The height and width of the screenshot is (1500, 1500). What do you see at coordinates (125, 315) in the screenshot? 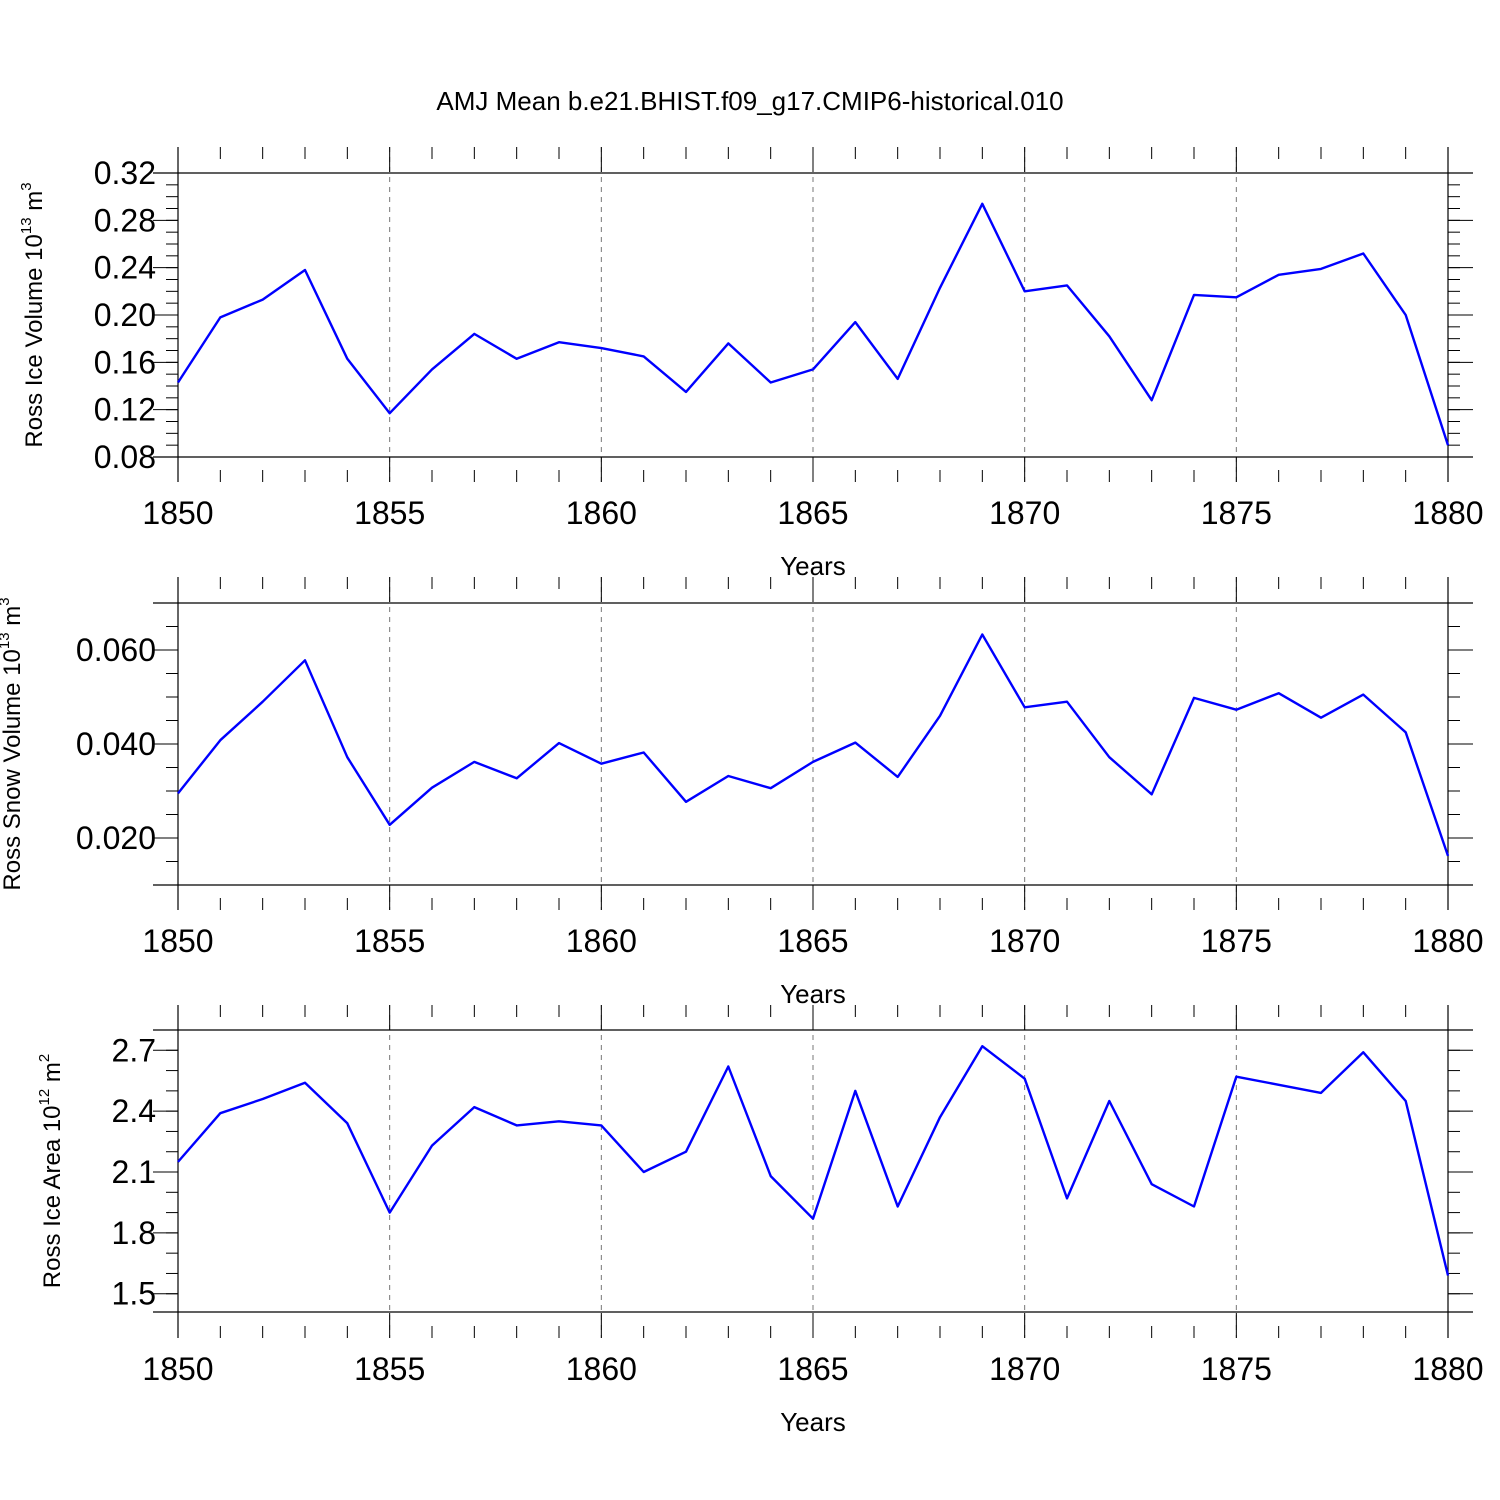
I see `y-tick-label: 0.20` at bounding box center [125, 315].